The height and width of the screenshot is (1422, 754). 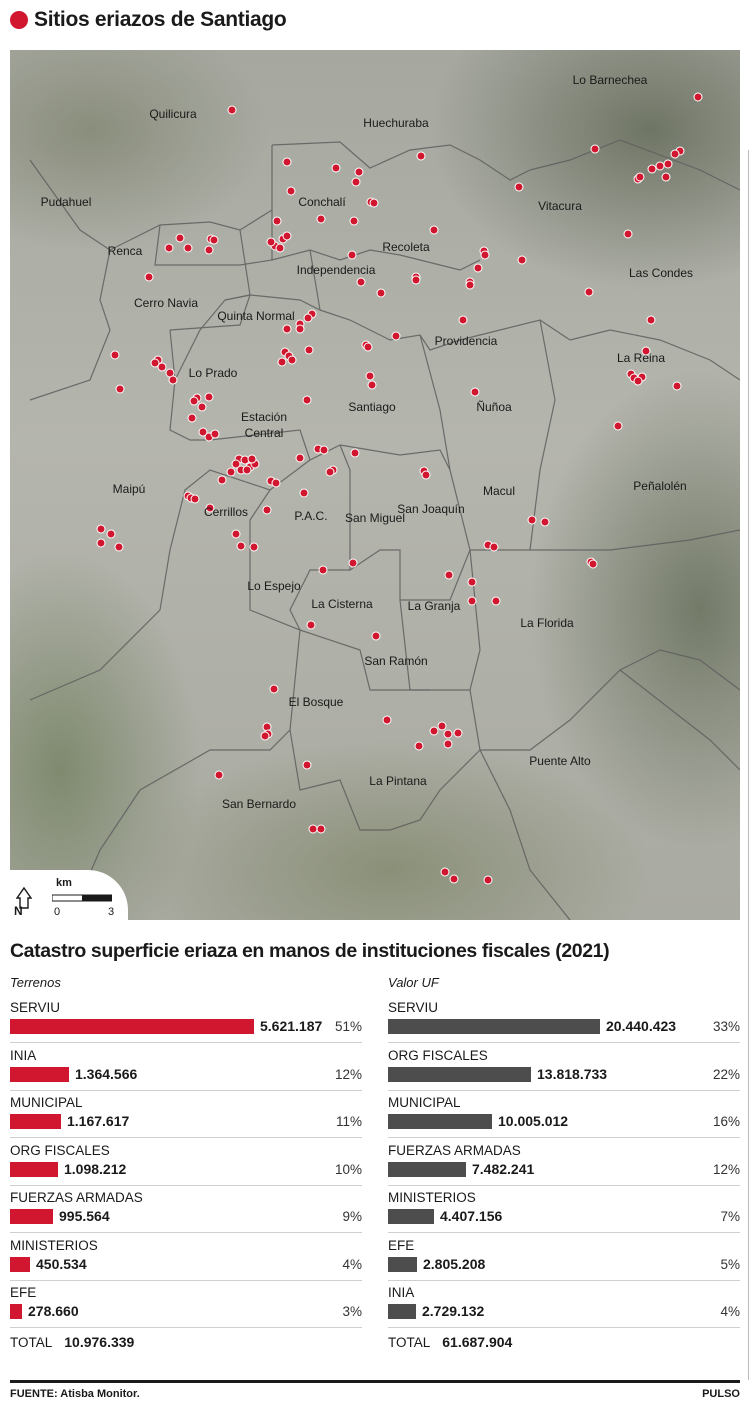 What do you see at coordinates (471, 1216) in the screenshot?
I see `valor-value-label: 4.407.156` at bounding box center [471, 1216].